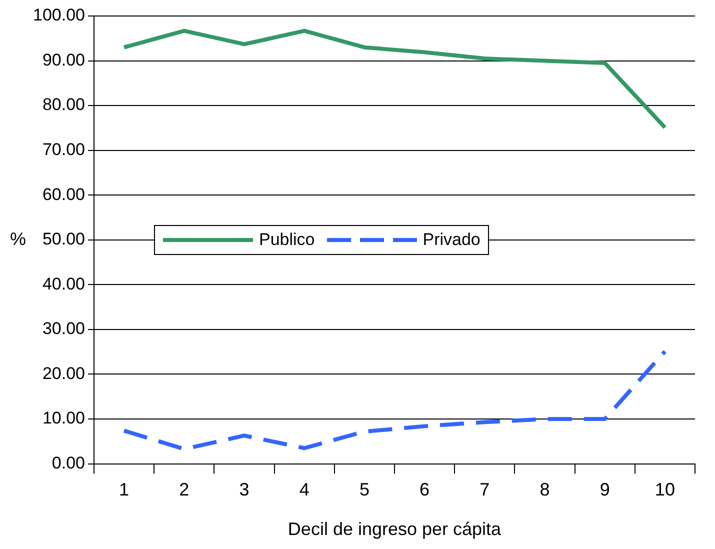 Image resolution: width=715 pixels, height=549 pixels. Describe the element at coordinates (63, 418) in the screenshot. I see `y-tick-label: 10.00` at that location.